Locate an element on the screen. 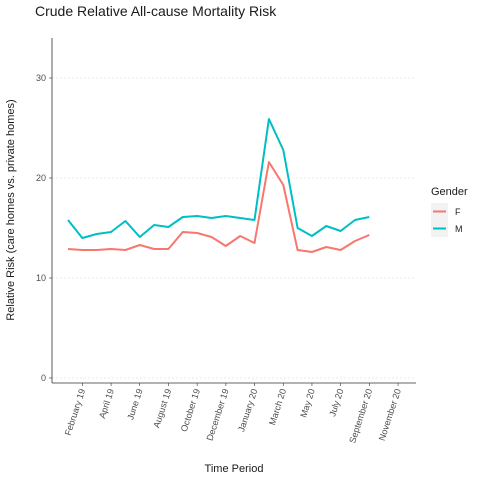  y-tick-label: 30 is located at coordinates (41, 78).